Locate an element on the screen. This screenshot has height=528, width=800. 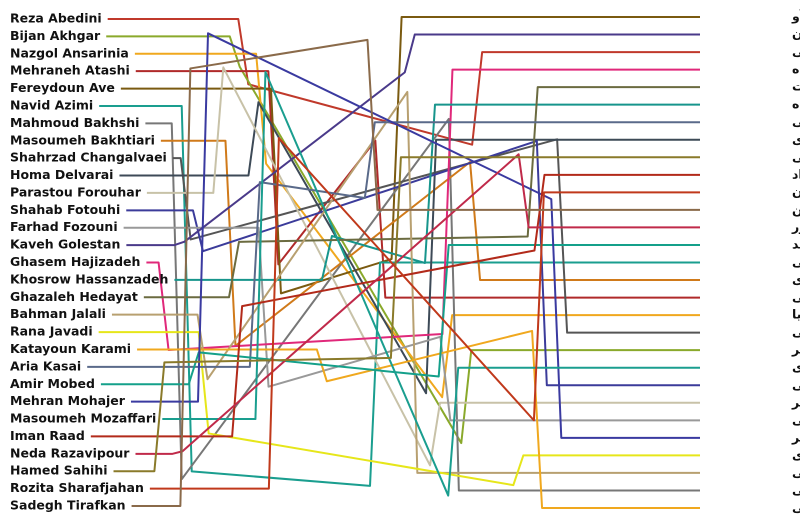
left-name: Homa Delvarai is located at coordinates (61, 174).